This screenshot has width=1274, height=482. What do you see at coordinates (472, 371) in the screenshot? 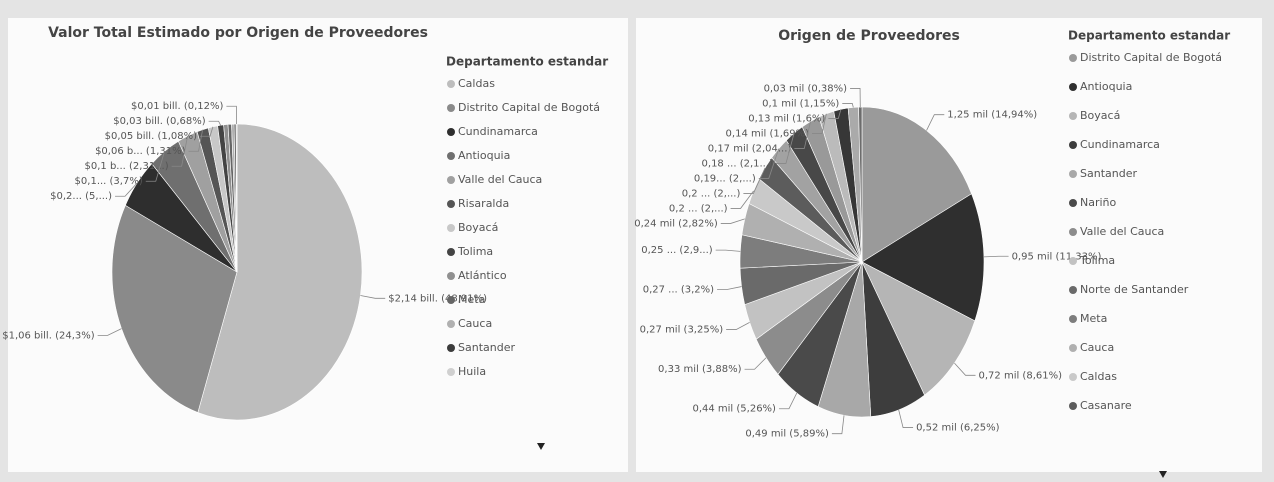
I see `legend-label: Huila` at bounding box center [472, 371].